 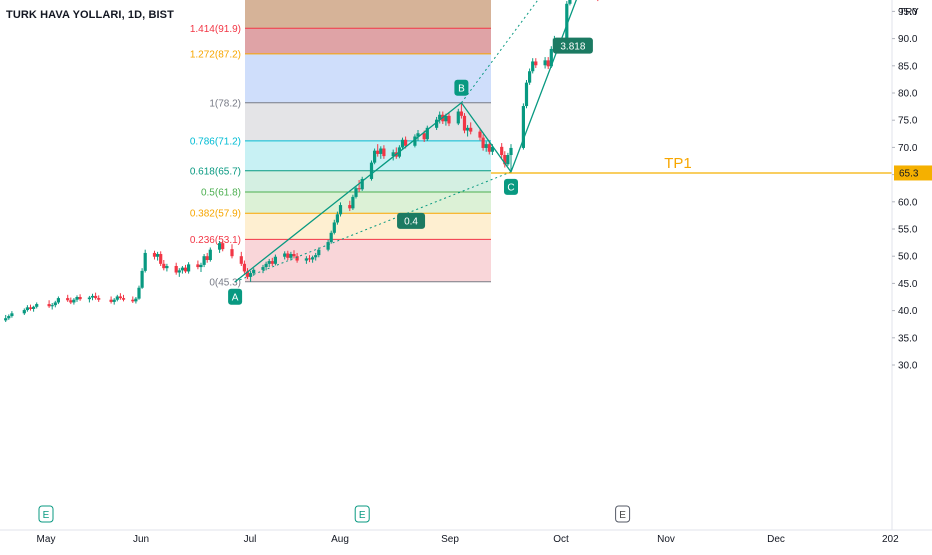 I want to click on y-tick-label: 30.0, so click(x=908, y=366).